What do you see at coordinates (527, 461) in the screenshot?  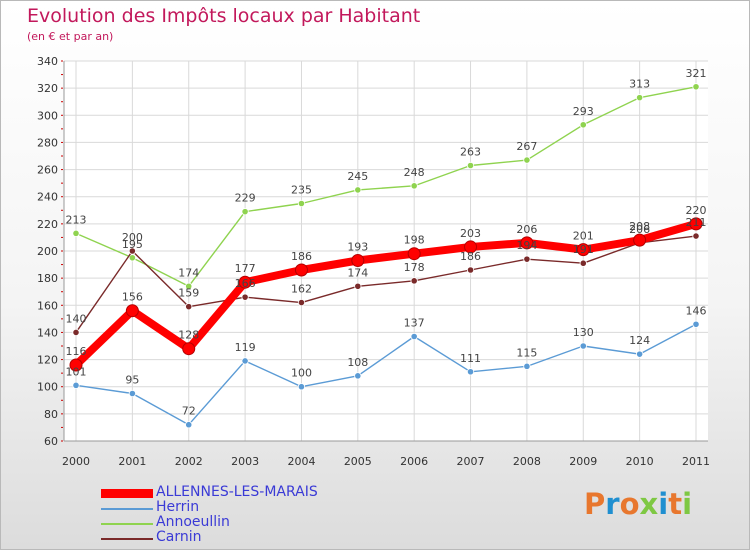 I see `x-tick-label: 2008` at bounding box center [527, 461].